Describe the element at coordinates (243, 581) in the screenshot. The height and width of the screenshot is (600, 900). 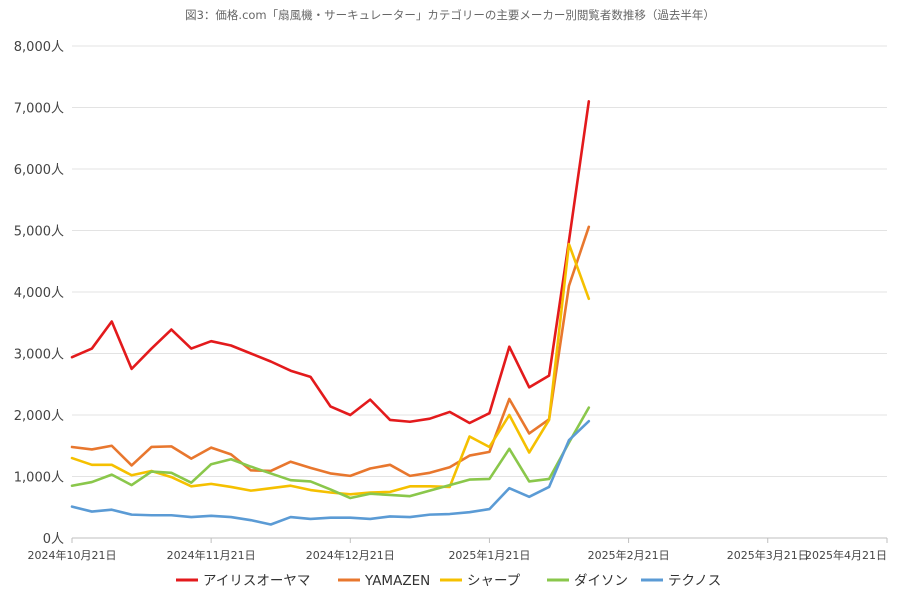
I see `legend-item: アイリスオーヤマ` at that location.